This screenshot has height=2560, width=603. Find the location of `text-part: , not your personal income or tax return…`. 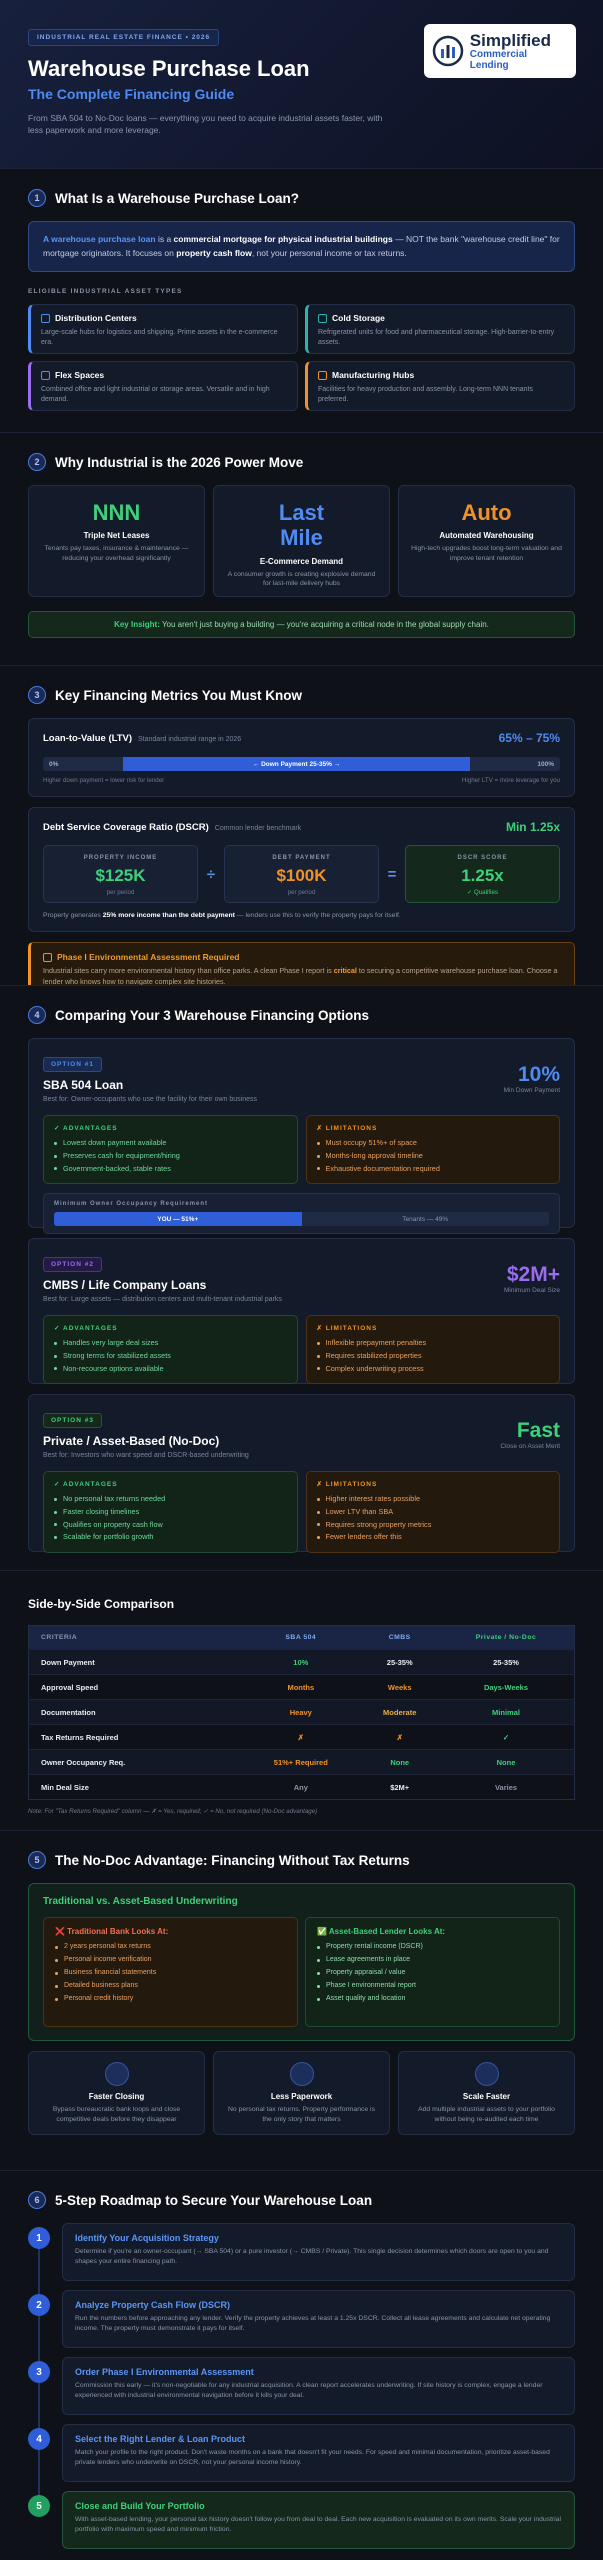

text-part: , not your personal income or tax return… is located at coordinates (329, 252).